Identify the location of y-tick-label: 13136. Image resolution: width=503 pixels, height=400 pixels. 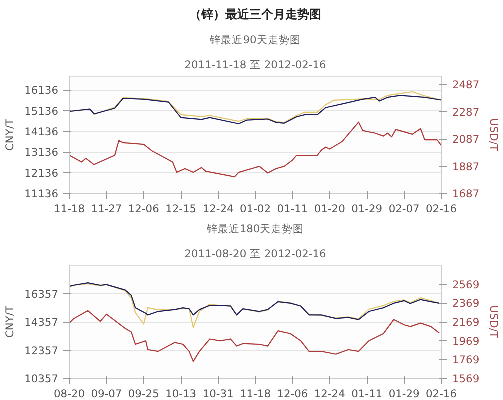
(41, 153).